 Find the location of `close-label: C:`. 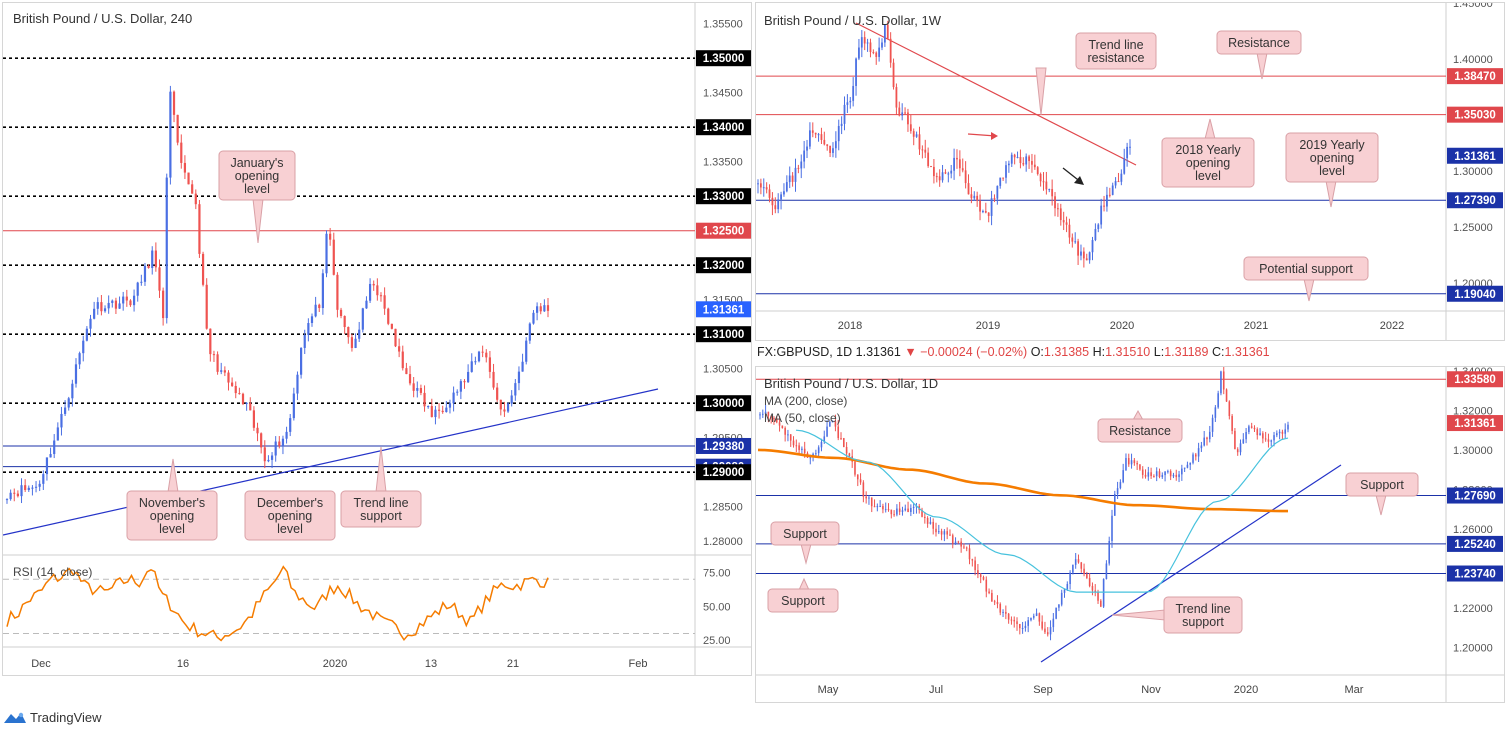

close-label: C: is located at coordinates (1218, 352).